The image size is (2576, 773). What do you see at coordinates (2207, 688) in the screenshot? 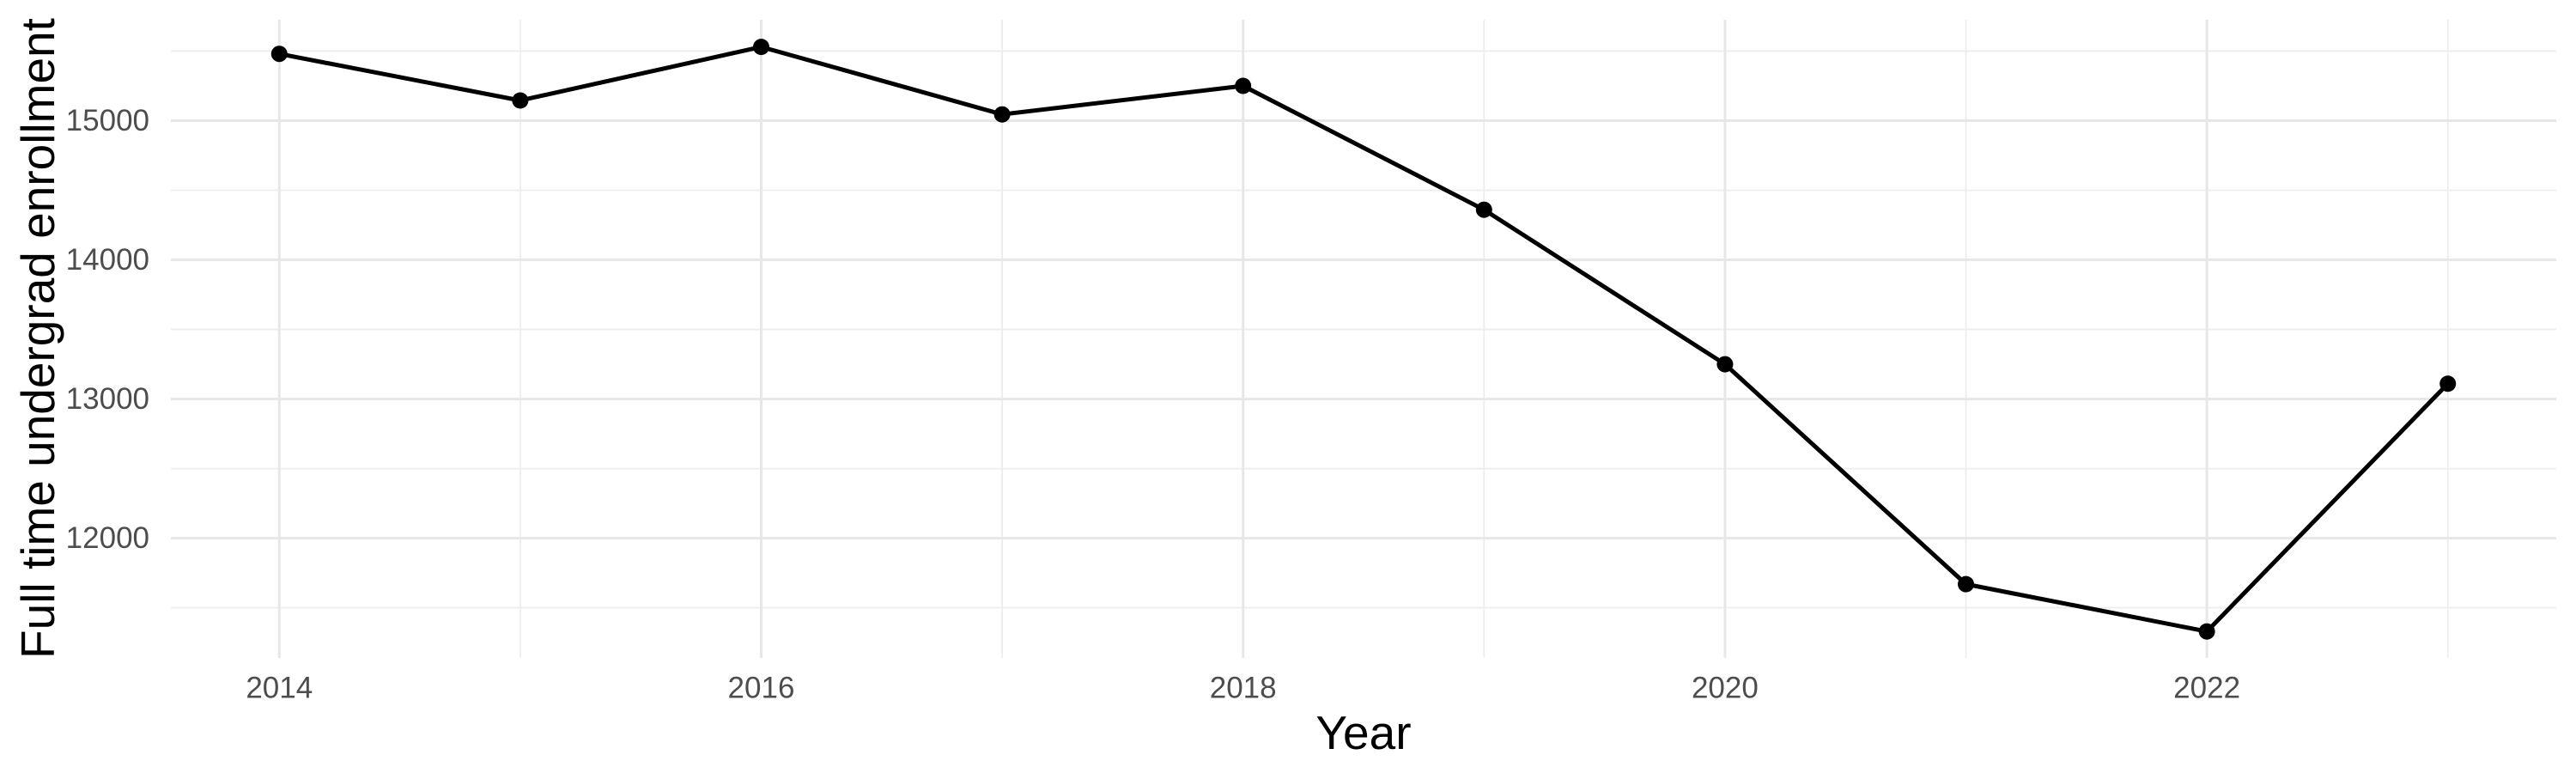
I see `x-tick-label: 2022` at bounding box center [2207, 688].